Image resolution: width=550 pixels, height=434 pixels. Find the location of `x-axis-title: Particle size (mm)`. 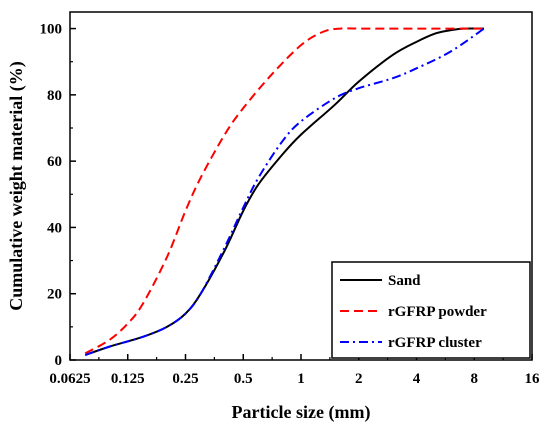

x-axis-title: Particle size (mm) is located at coordinates (301, 412).